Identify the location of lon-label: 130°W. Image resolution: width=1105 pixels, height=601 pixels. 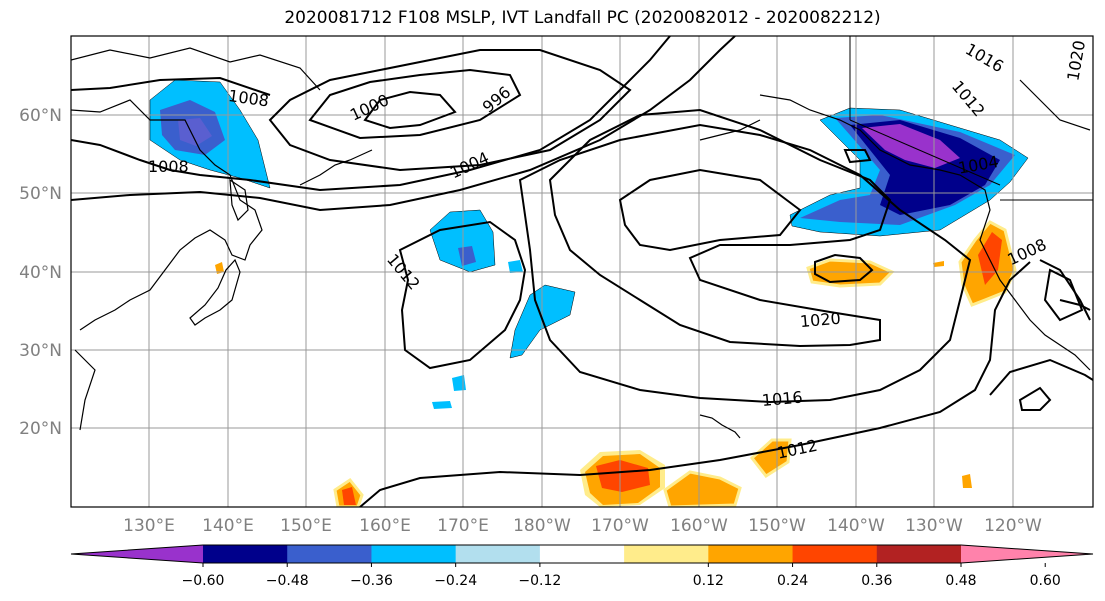
(934, 526).